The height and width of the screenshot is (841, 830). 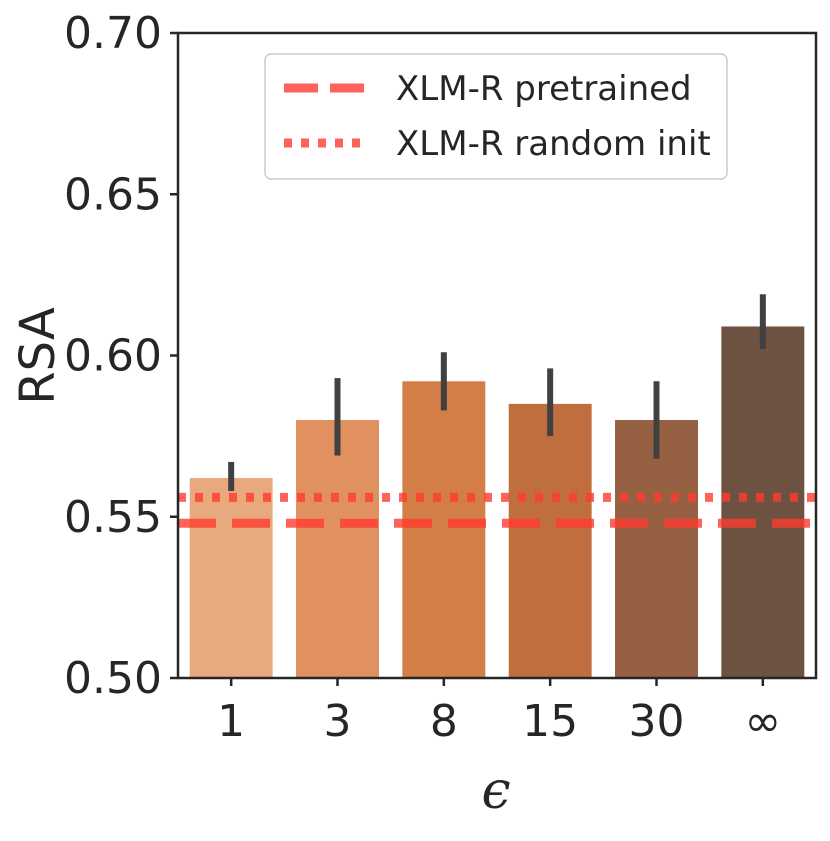 I want to click on x-axis-title: ϵ, so click(x=495, y=791).